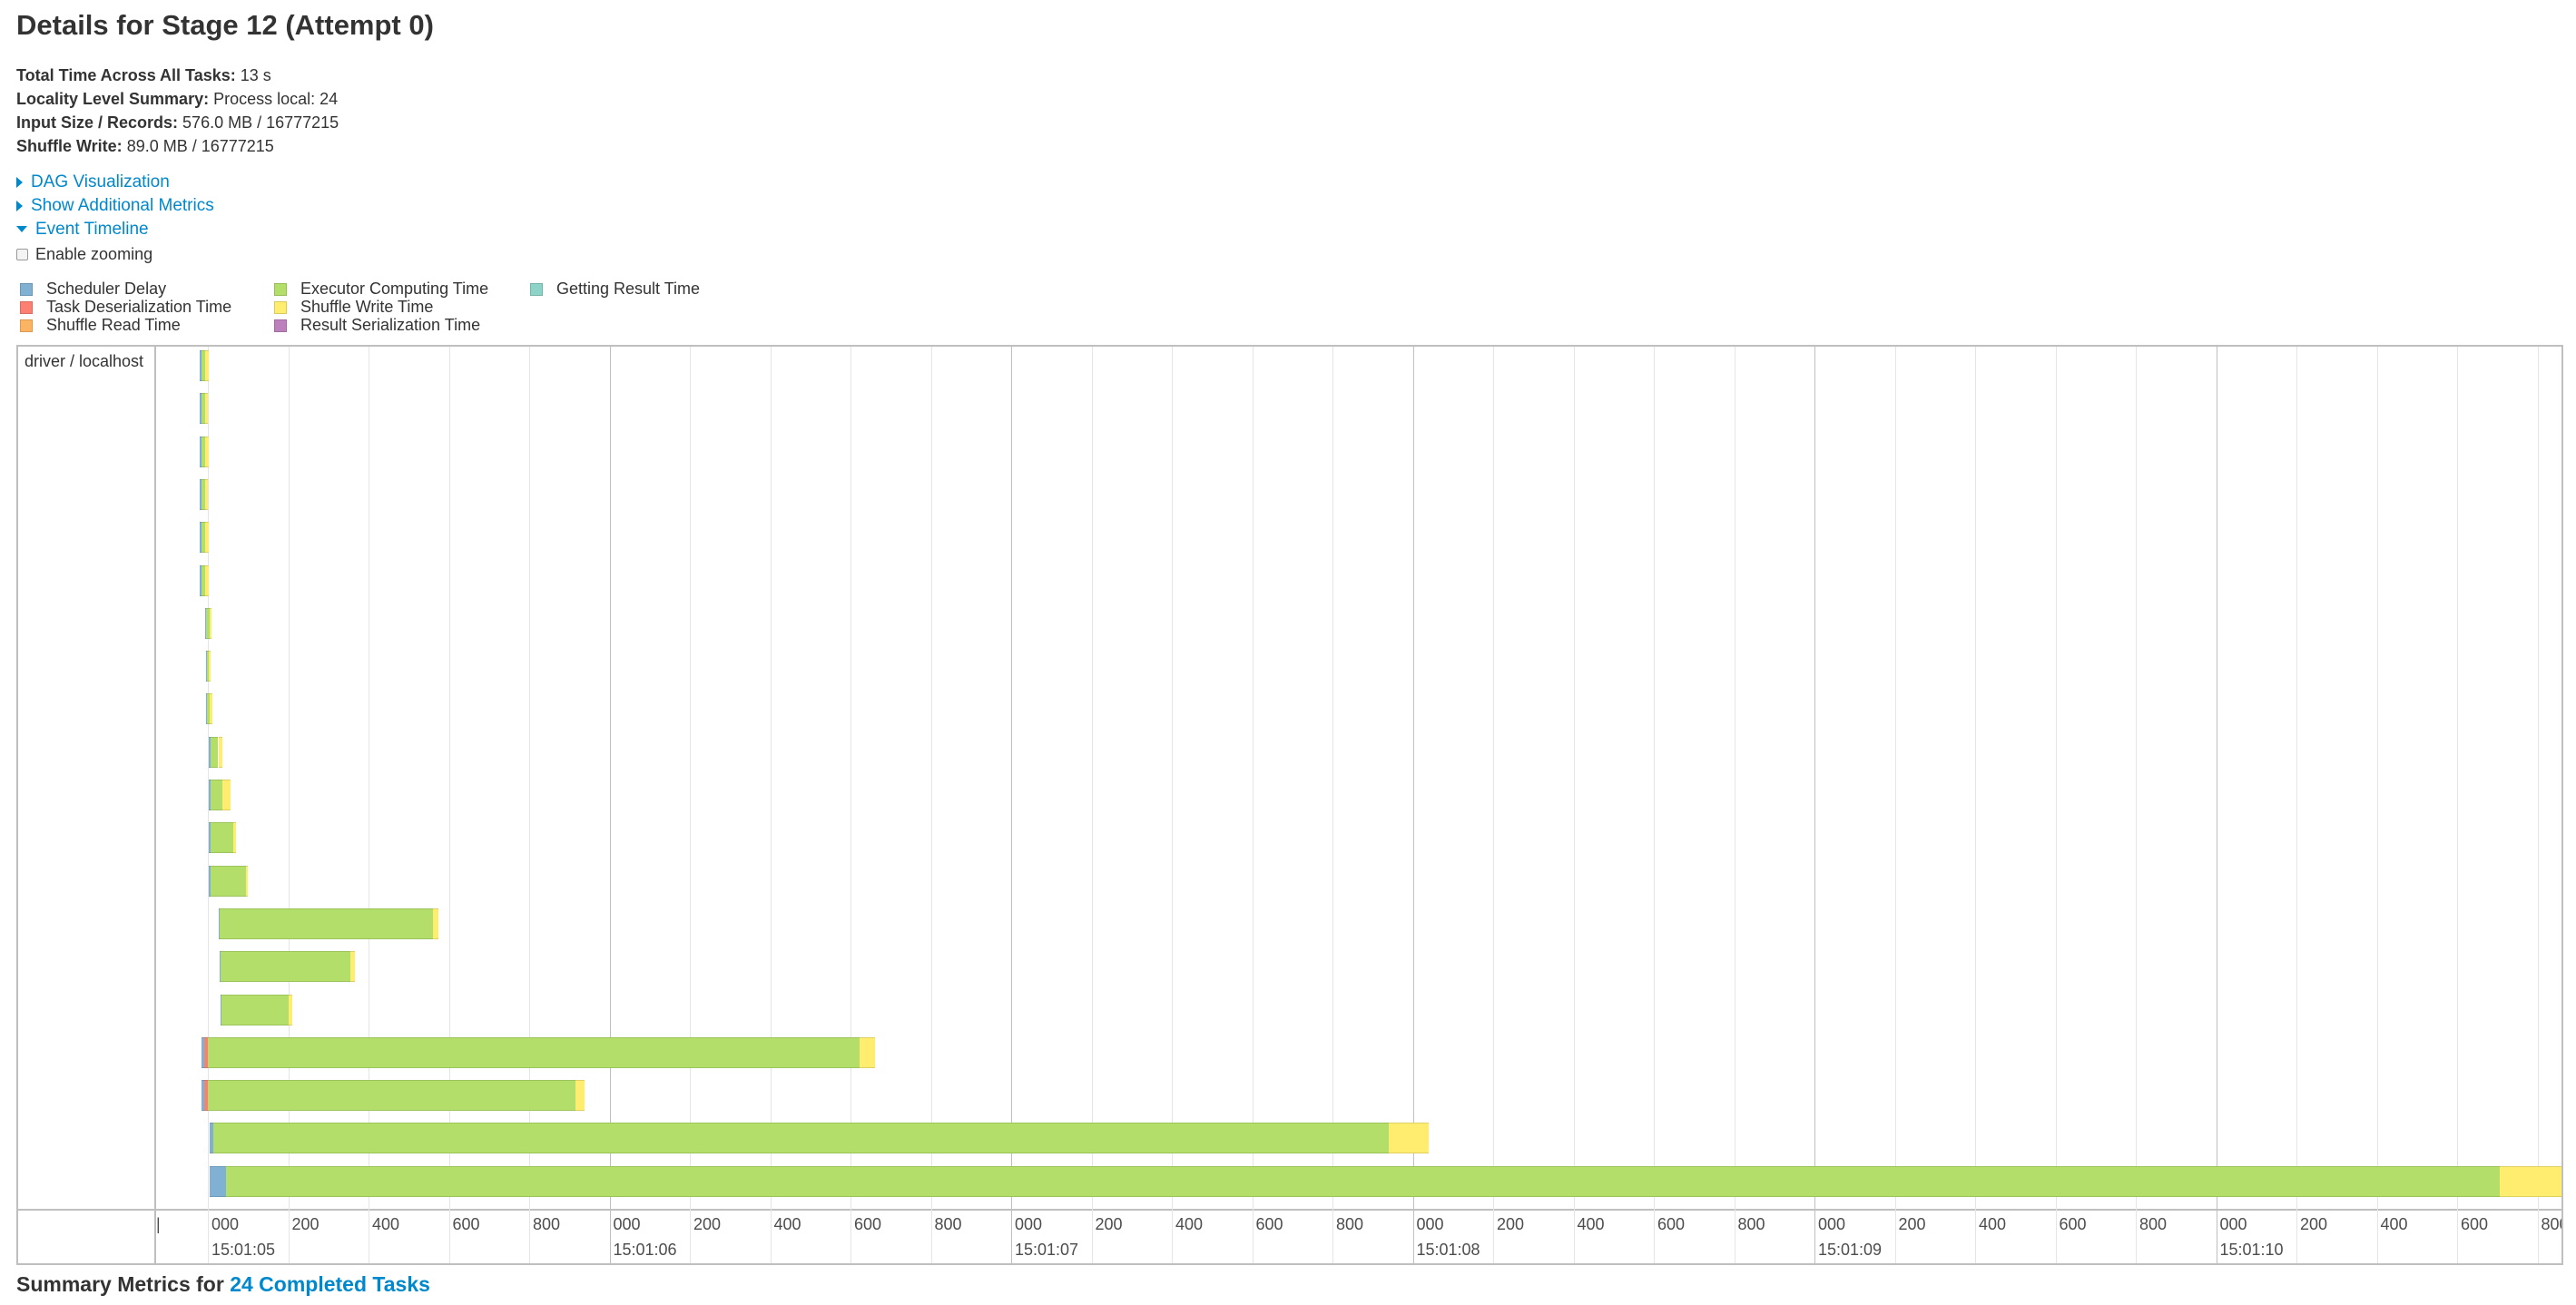 The height and width of the screenshot is (1305, 2576). What do you see at coordinates (1047, 1250) in the screenshot?
I see `axis-time-label: 15:01:07` at bounding box center [1047, 1250].